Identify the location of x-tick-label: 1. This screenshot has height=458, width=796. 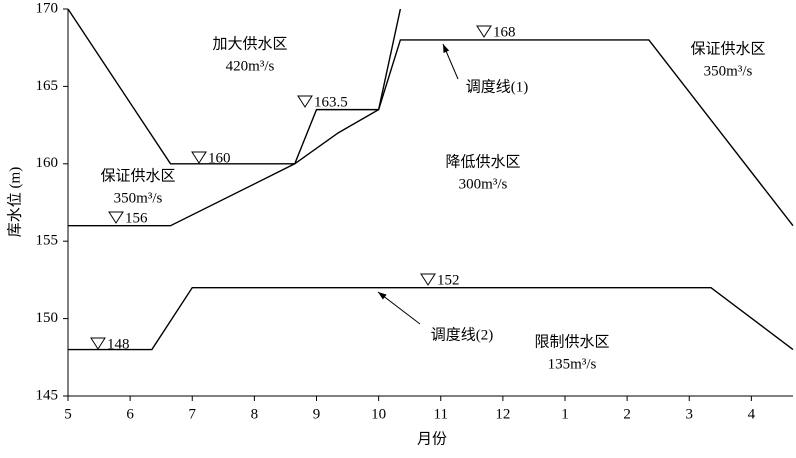
(565, 414).